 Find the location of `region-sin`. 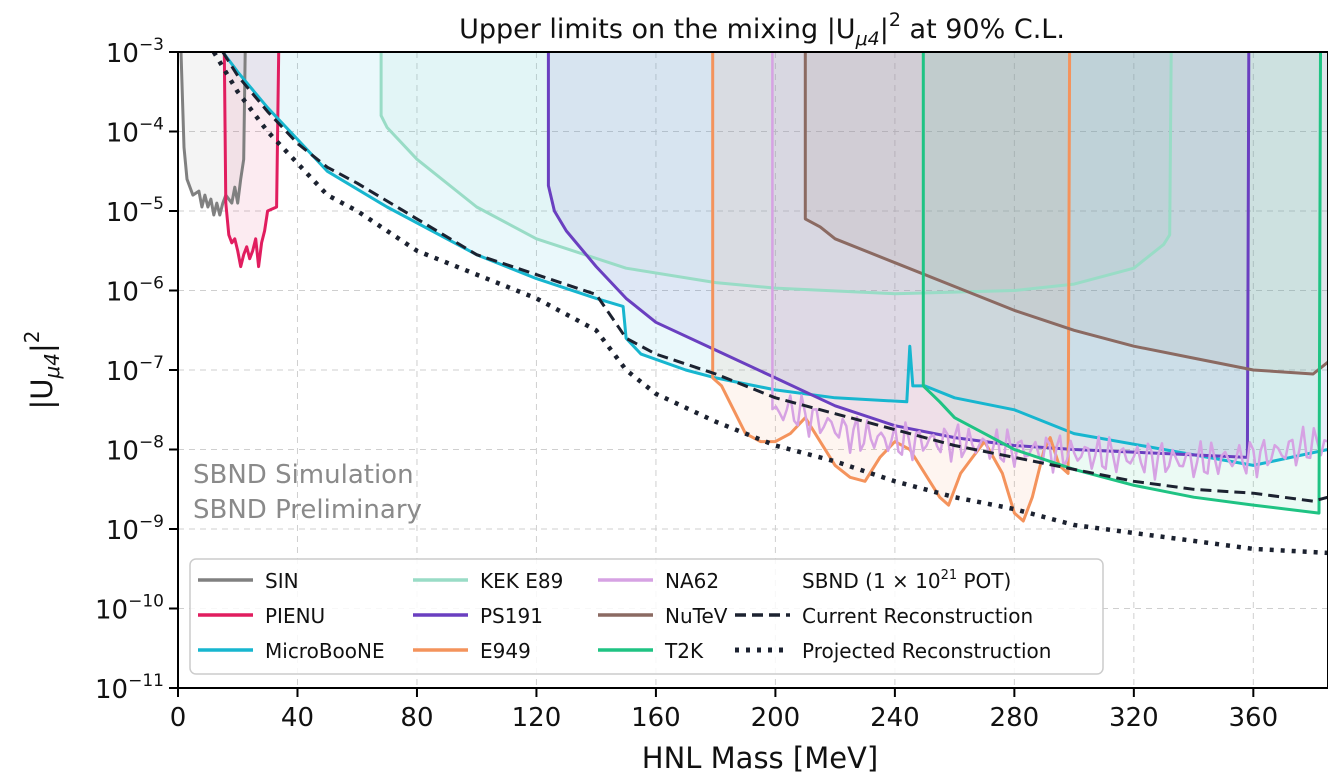

region-sin is located at coordinates (213, 133).